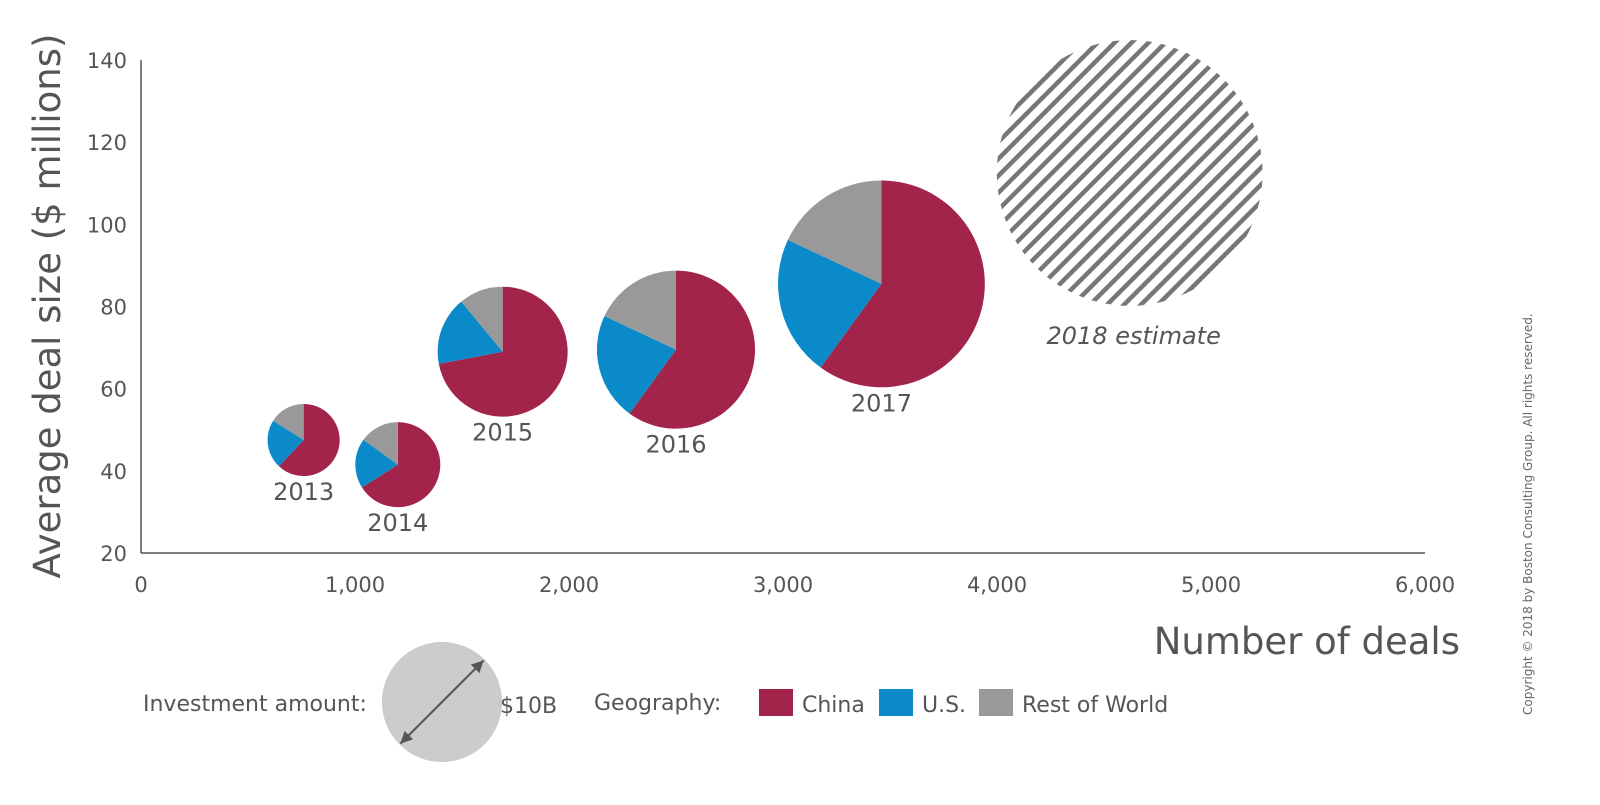 Image resolution: width=1600 pixels, height=805 pixels. What do you see at coordinates (657, 703) in the screenshot?
I see `geography-legend-title: Geography:` at bounding box center [657, 703].